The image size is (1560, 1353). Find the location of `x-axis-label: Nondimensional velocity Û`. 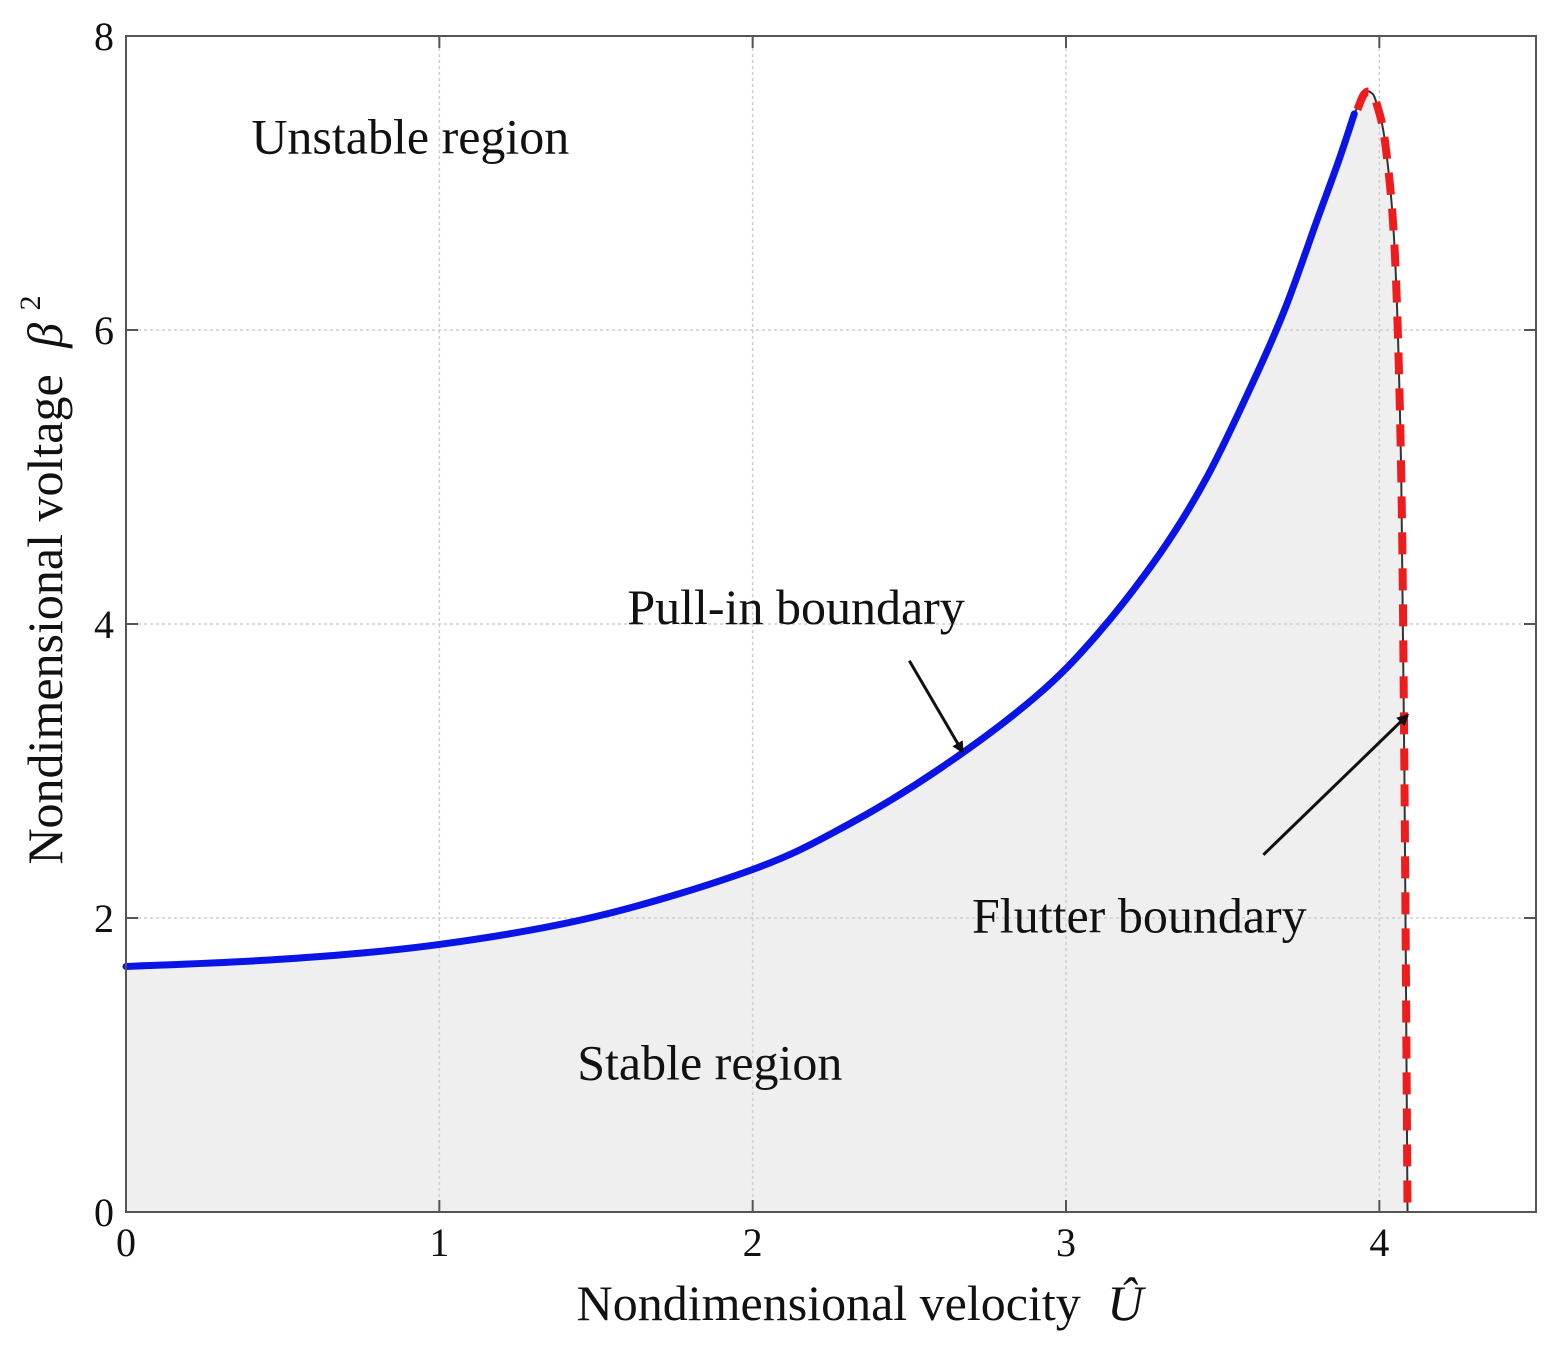

x-axis-label: Nondimensional velocity Û is located at coordinates (862, 1303).